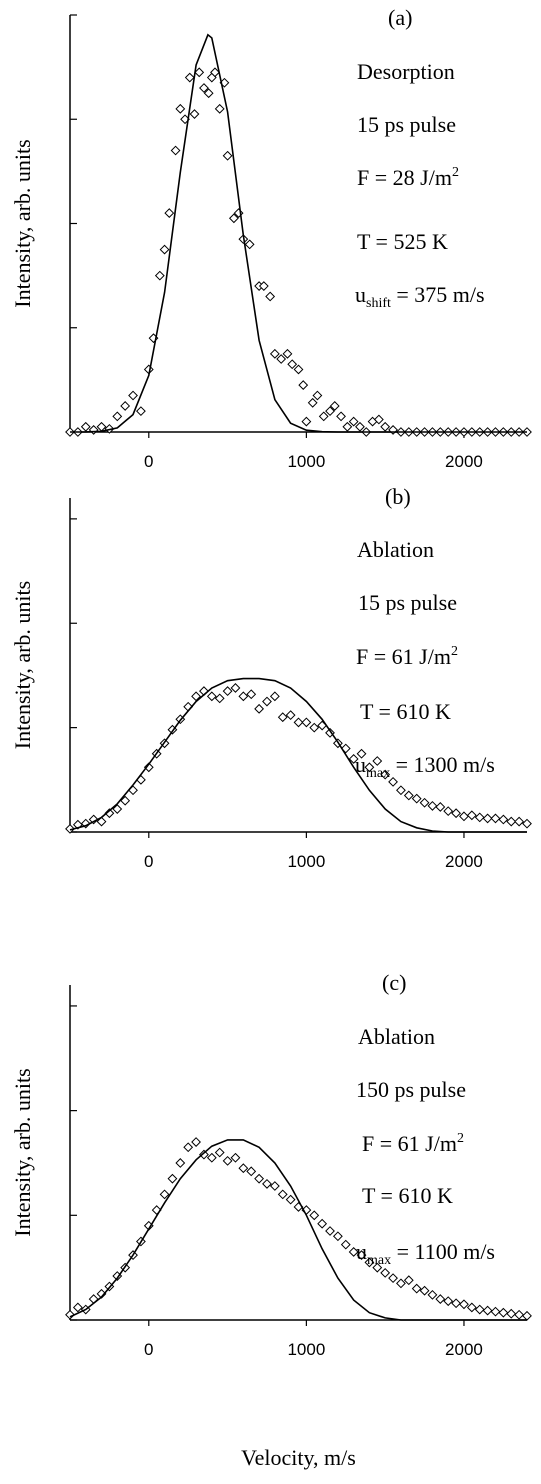 Image resolution: width=541 pixels, height=1484 pixels. I want to click on annotation-part: Ablation, so click(396, 1036).